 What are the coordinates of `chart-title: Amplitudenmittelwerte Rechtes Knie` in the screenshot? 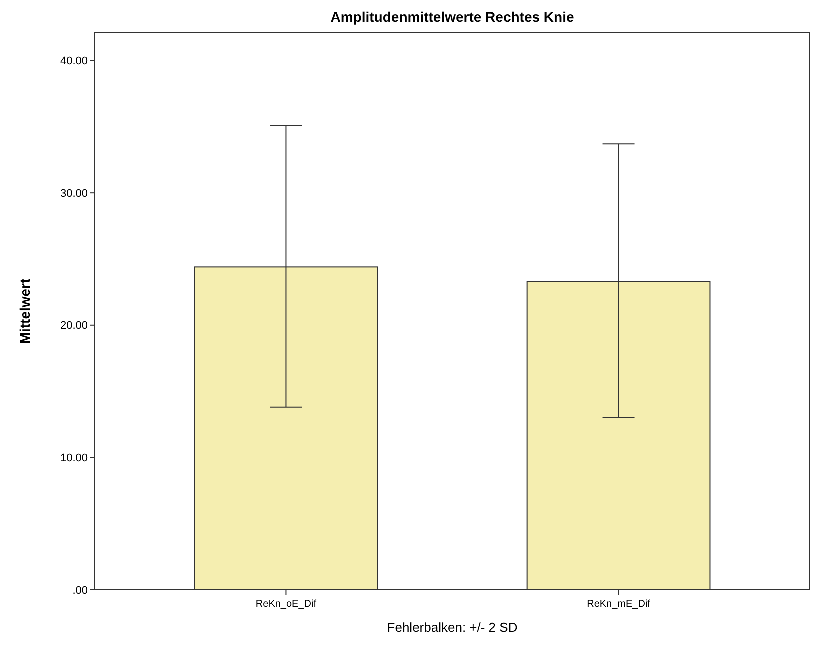 It's located at (452, 17).